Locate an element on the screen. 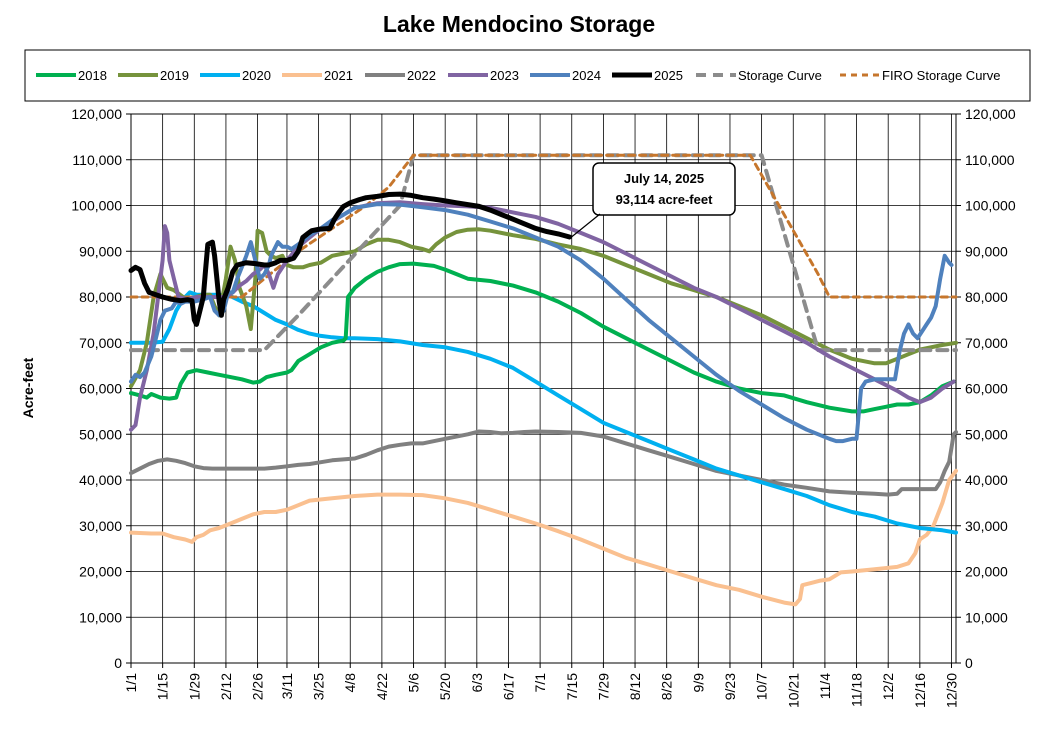 The image size is (1038, 744). y-tick-label: 50,000 is located at coordinates (100, 434).